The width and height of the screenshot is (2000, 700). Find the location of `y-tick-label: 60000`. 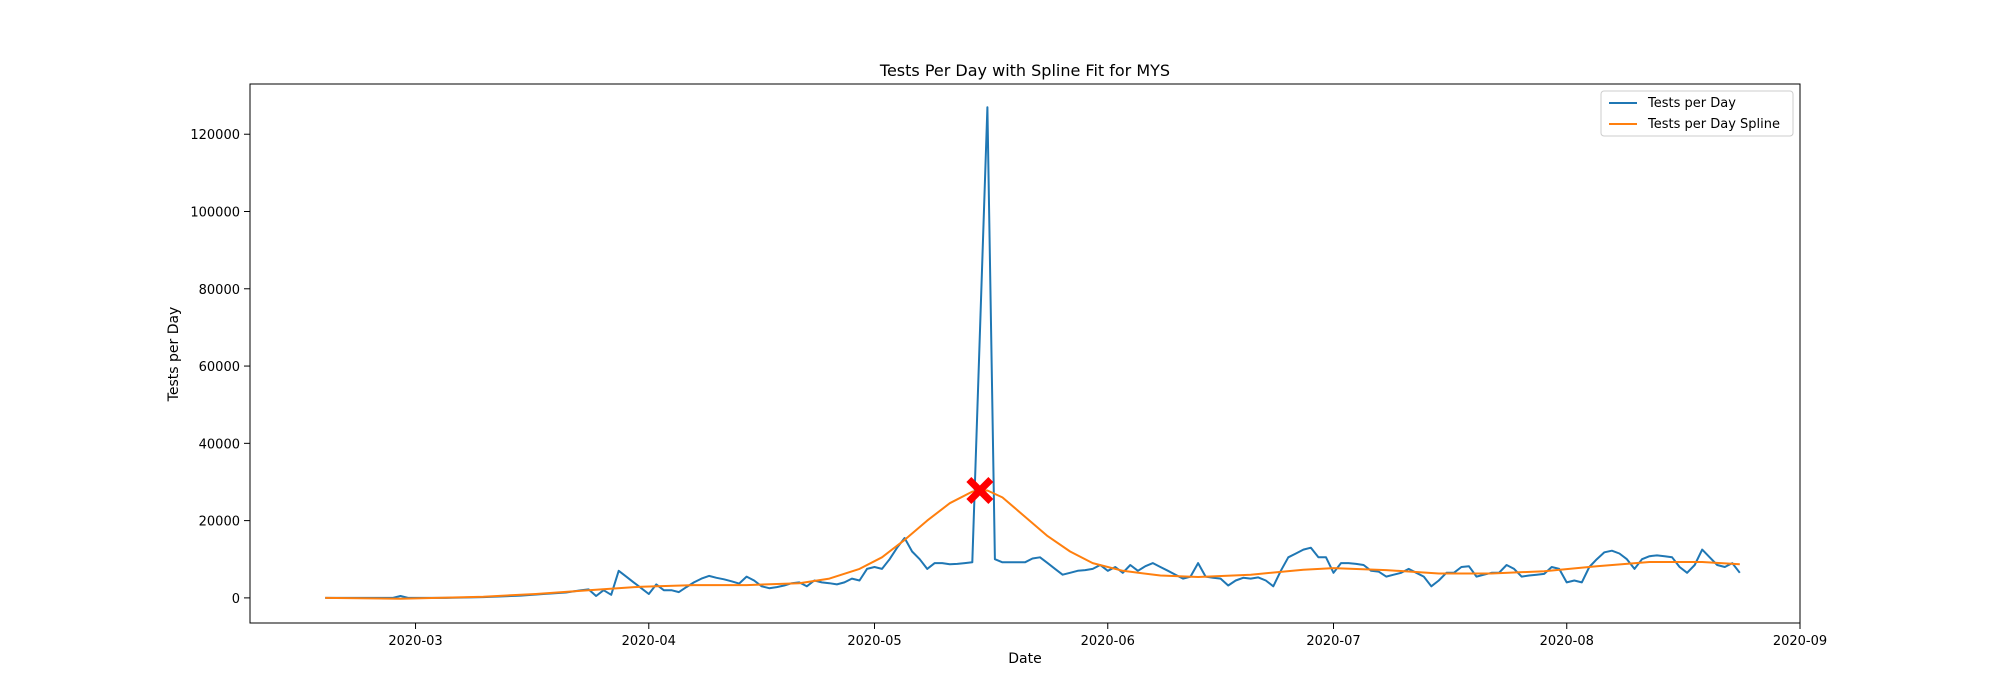

y-tick-label: 60000 is located at coordinates (219, 367).